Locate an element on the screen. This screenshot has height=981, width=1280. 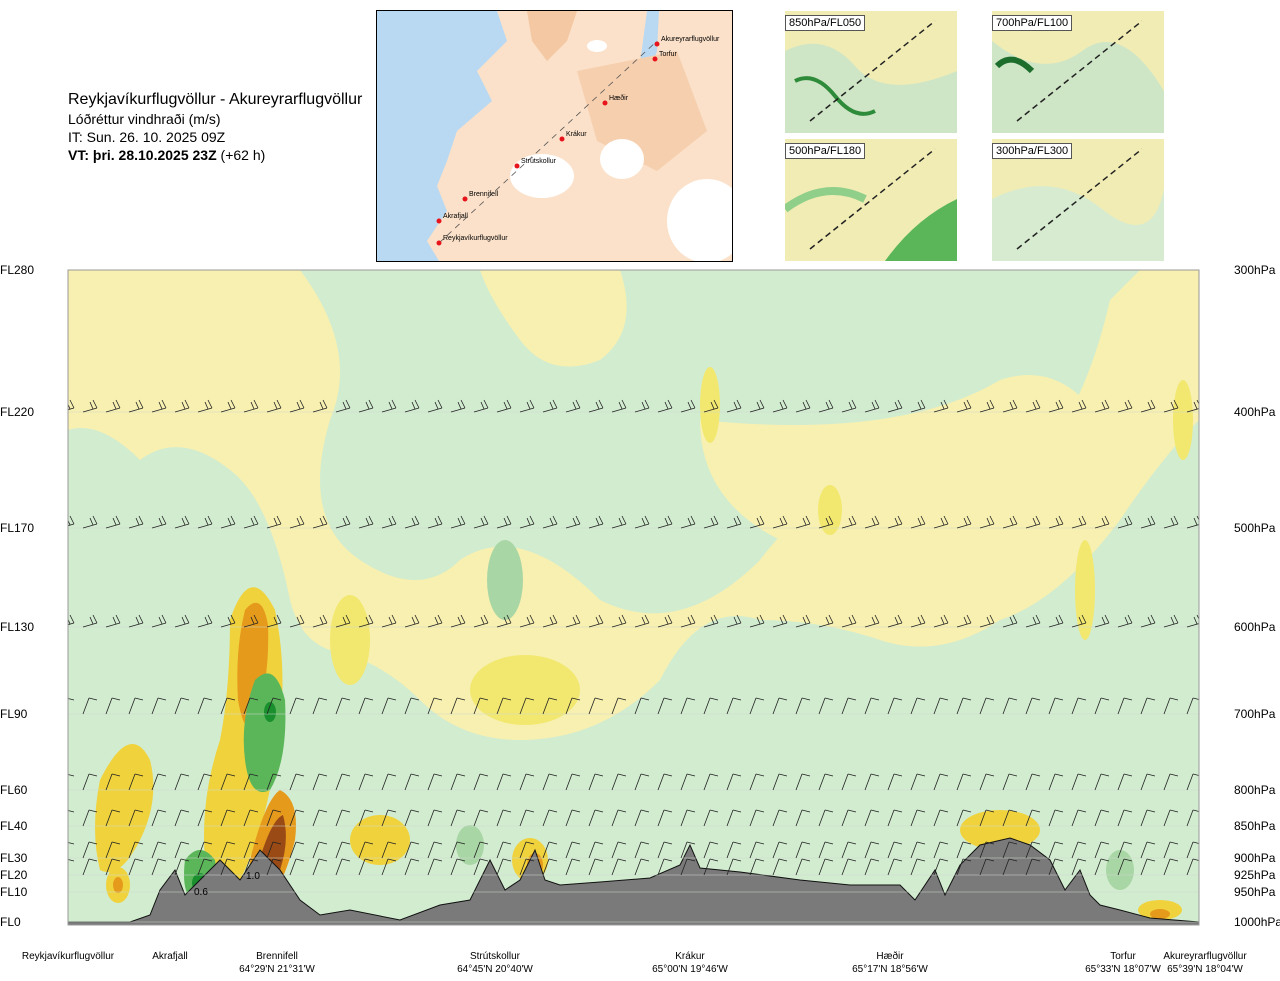
updraft-strong is located at coordinates (118, 885).